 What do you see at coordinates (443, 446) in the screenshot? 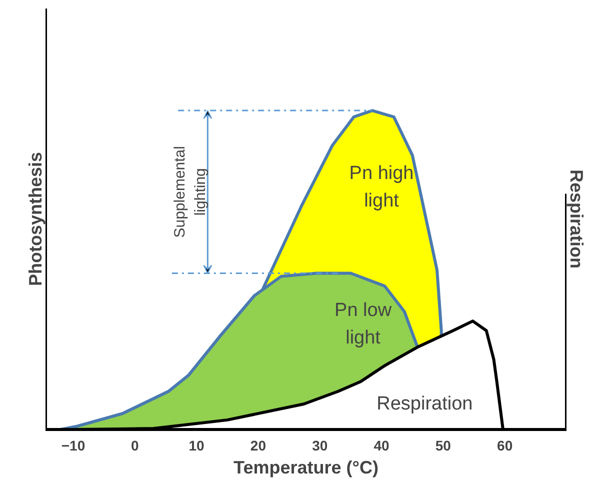
I see `x-tick-label: 50` at bounding box center [443, 446].